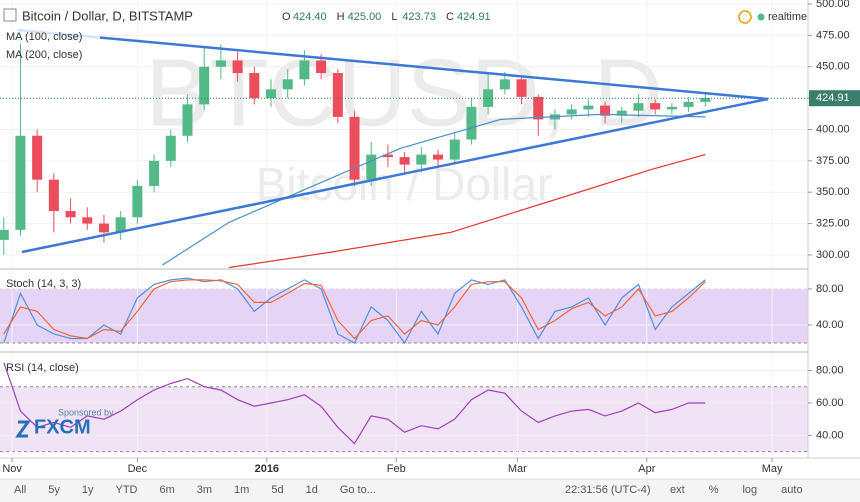  I want to click on y-tick-label: 325.00, so click(833, 223).